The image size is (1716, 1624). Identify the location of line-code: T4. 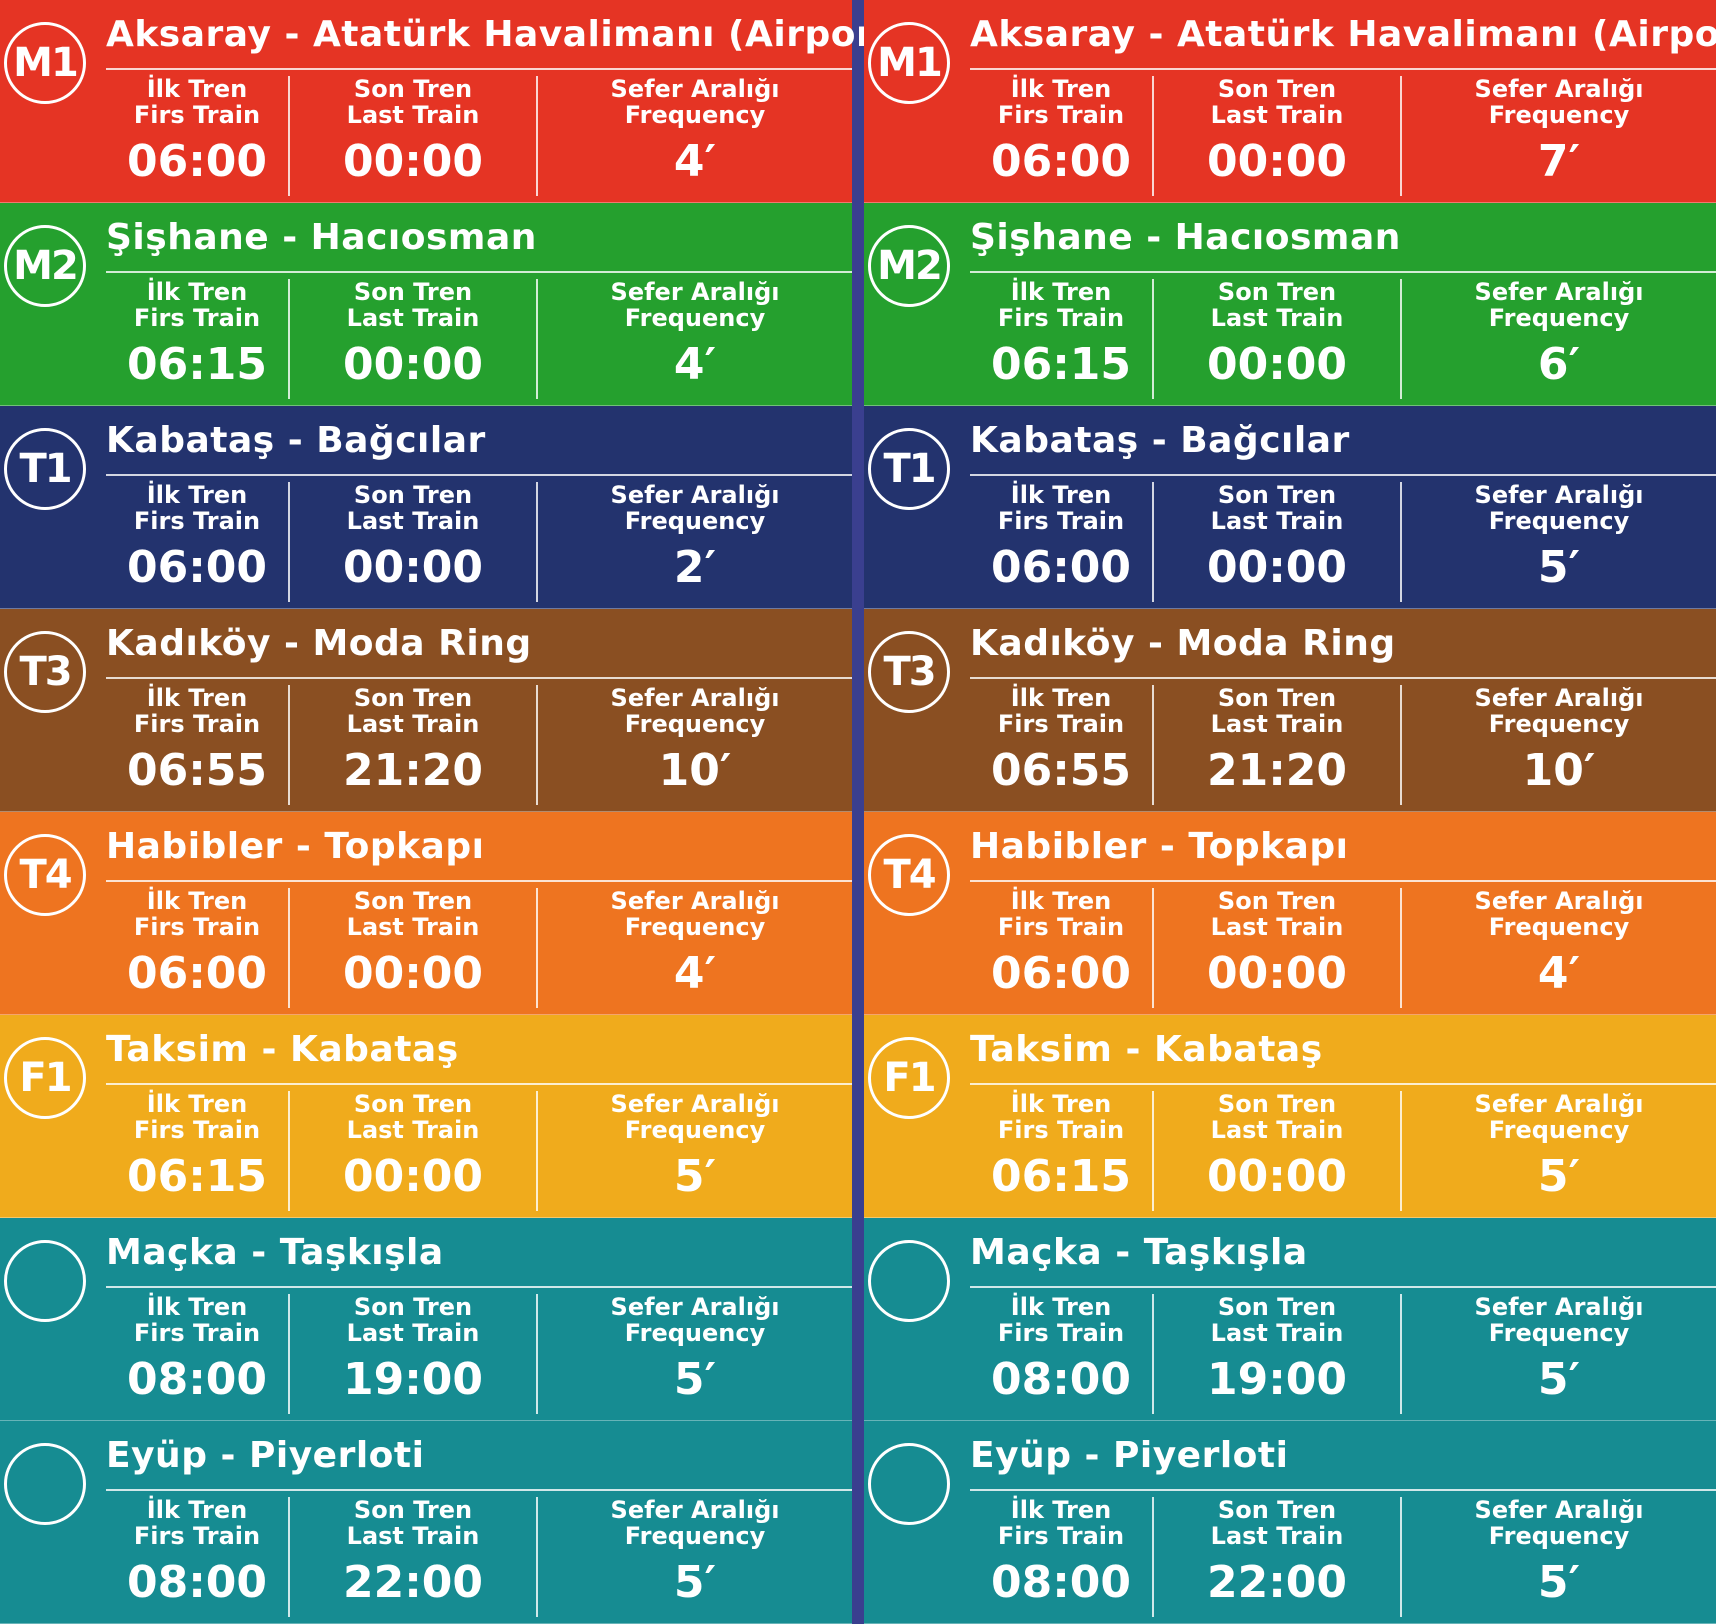
(909, 875).